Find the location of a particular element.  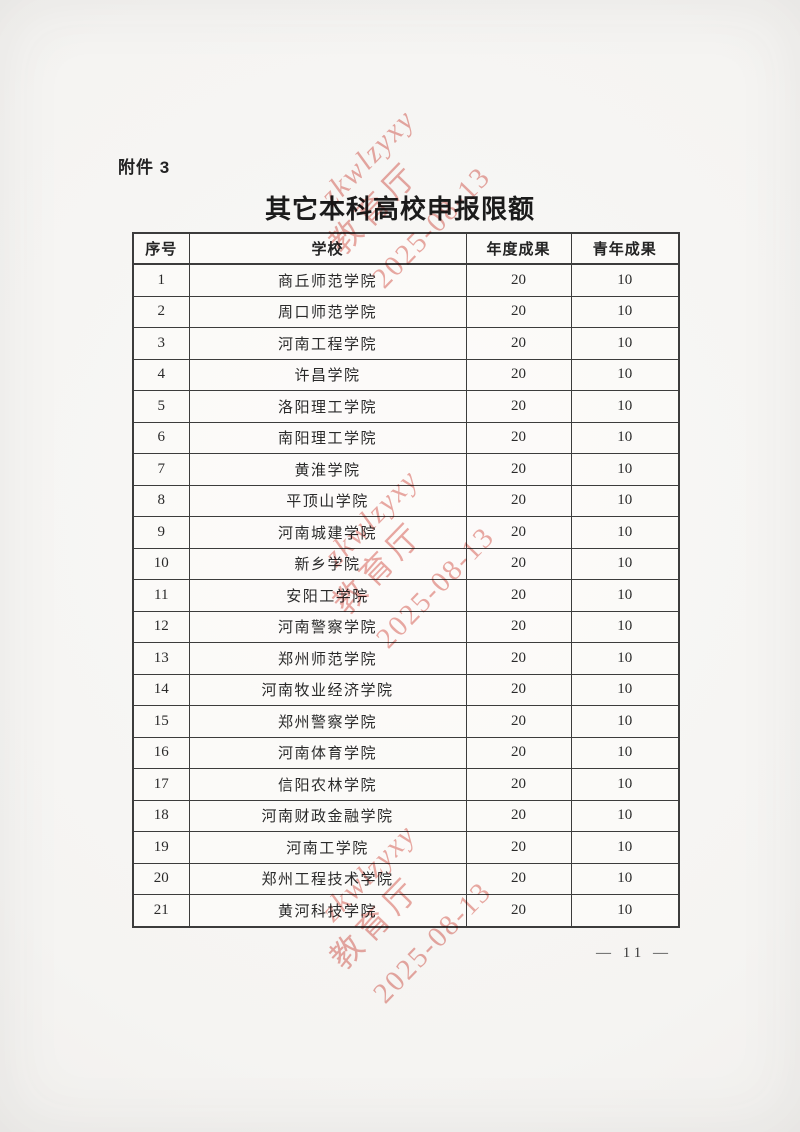

school-cell: 黄淮学院 is located at coordinates (327, 469).